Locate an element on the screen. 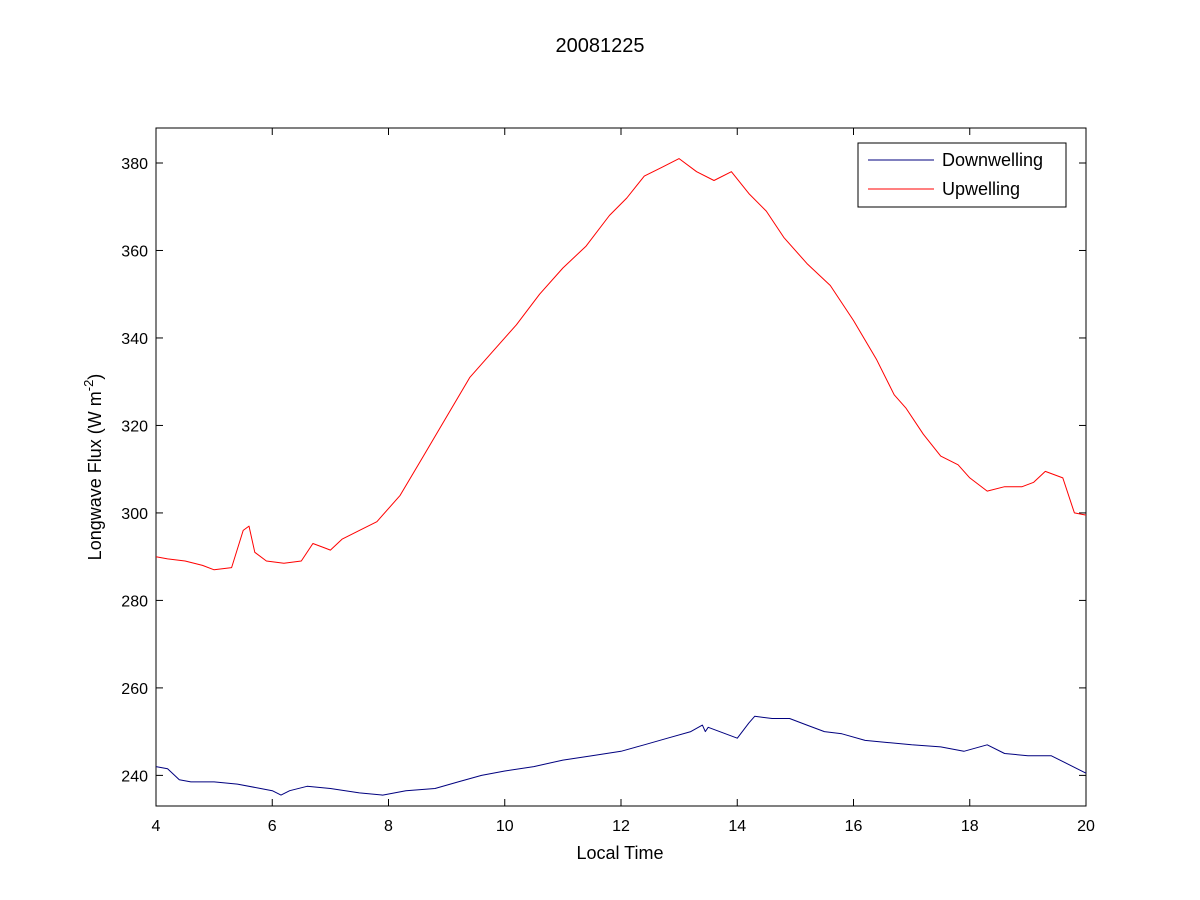  x-tick-label: 14 is located at coordinates (737, 826).